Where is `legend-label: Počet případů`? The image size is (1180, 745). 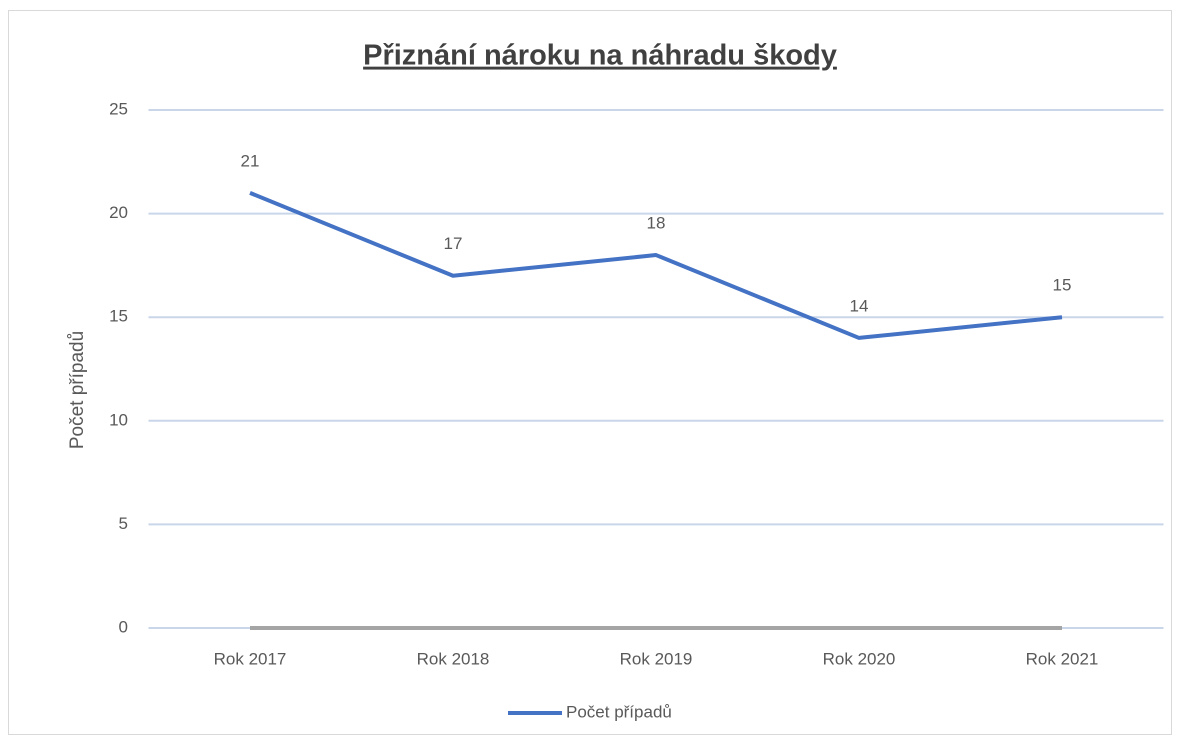
legend-label: Počet případů is located at coordinates (619, 711).